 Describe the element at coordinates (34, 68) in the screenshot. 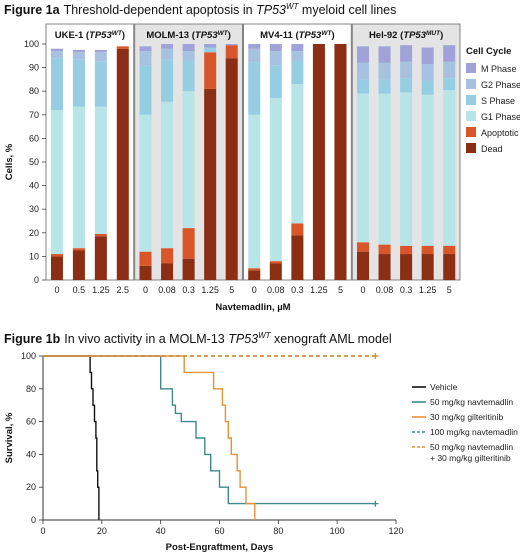

I see `y-tick-label: 90` at that location.